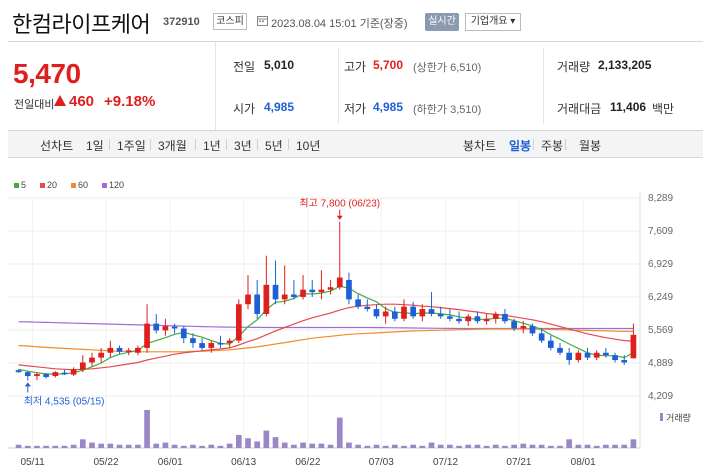 The height and width of the screenshot is (473, 705). What do you see at coordinates (243, 462) in the screenshot?
I see `x-tick-label: 06/13` at bounding box center [243, 462].